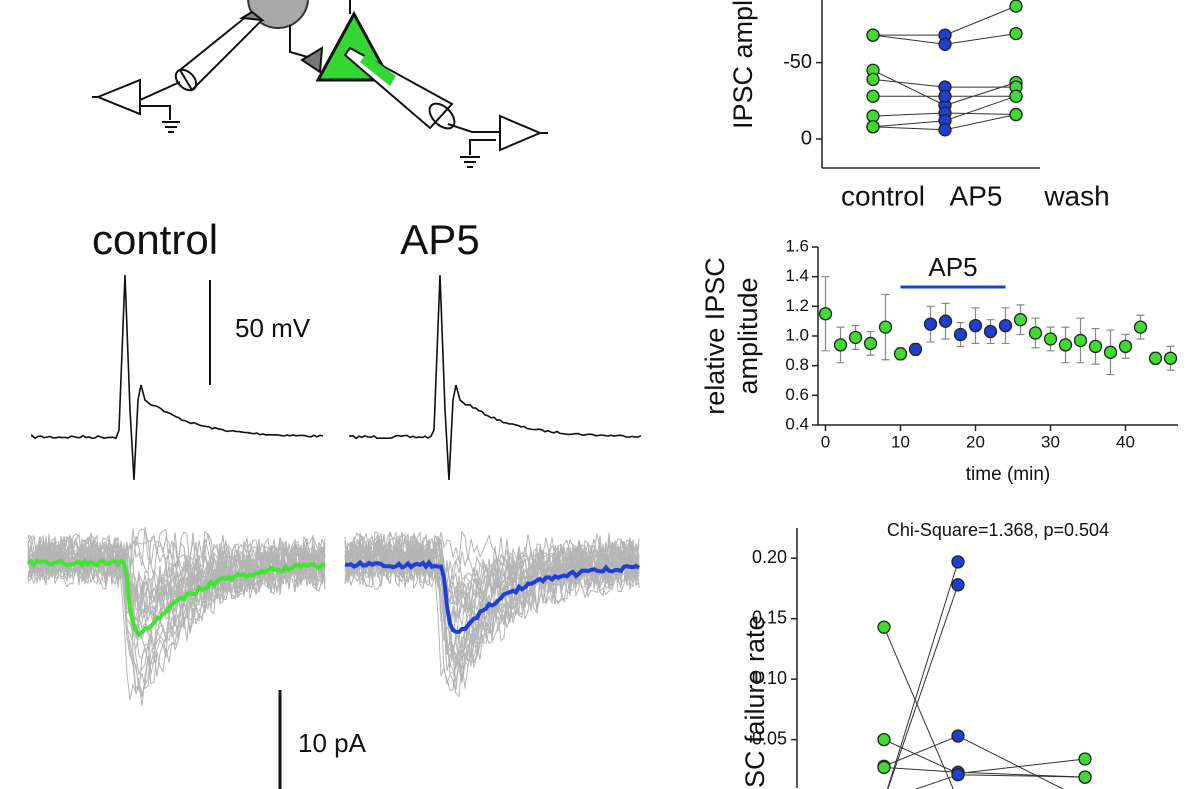 The width and height of the screenshot is (1187, 789). Describe the element at coordinates (998, 530) in the screenshot. I see `subtitle: Chi-Square=1.368, p=0.504` at that location.